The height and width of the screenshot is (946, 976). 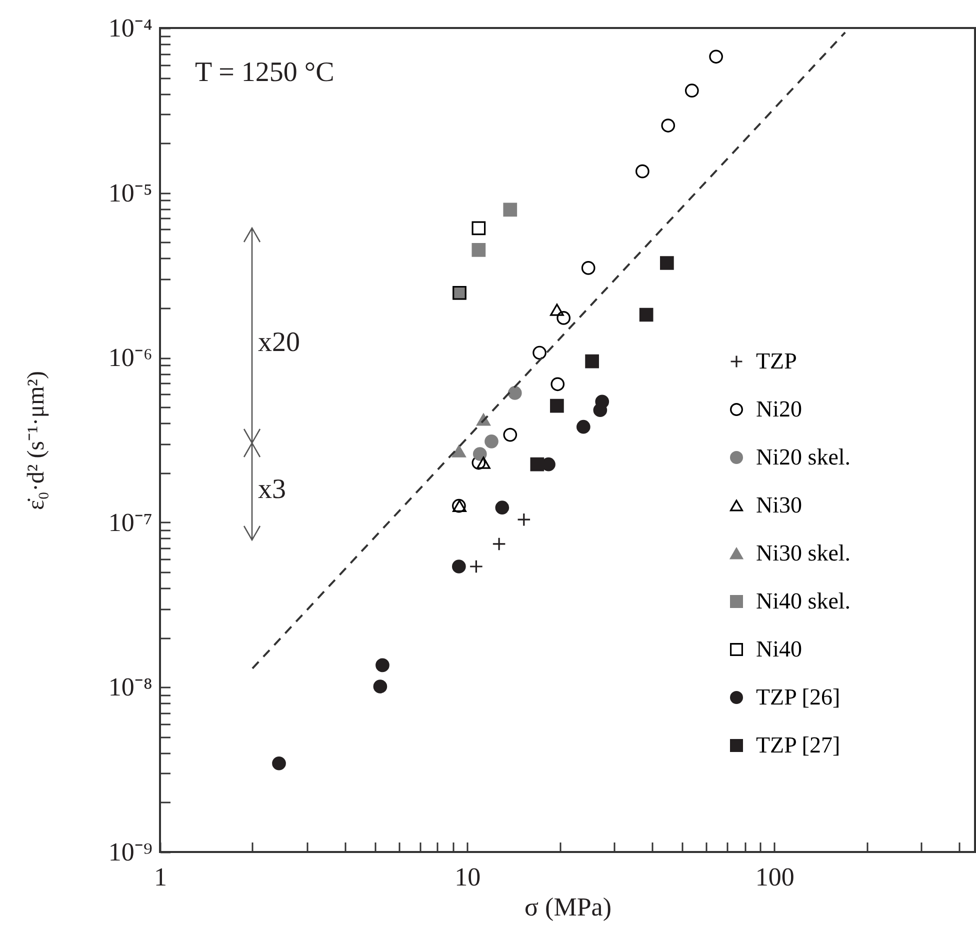 What do you see at coordinates (160, 877) in the screenshot?
I see `x-tick-label: 1` at bounding box center [160, 877].